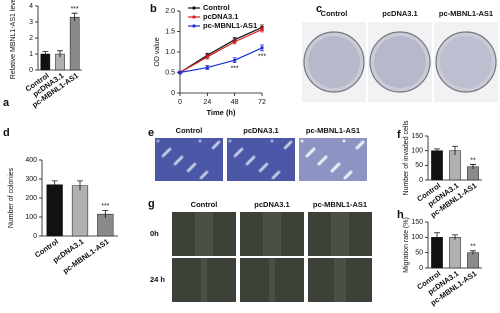 This screenshot has height=313, width=500. I want to click on y-tick-label: 0.5, so click(170, 72).